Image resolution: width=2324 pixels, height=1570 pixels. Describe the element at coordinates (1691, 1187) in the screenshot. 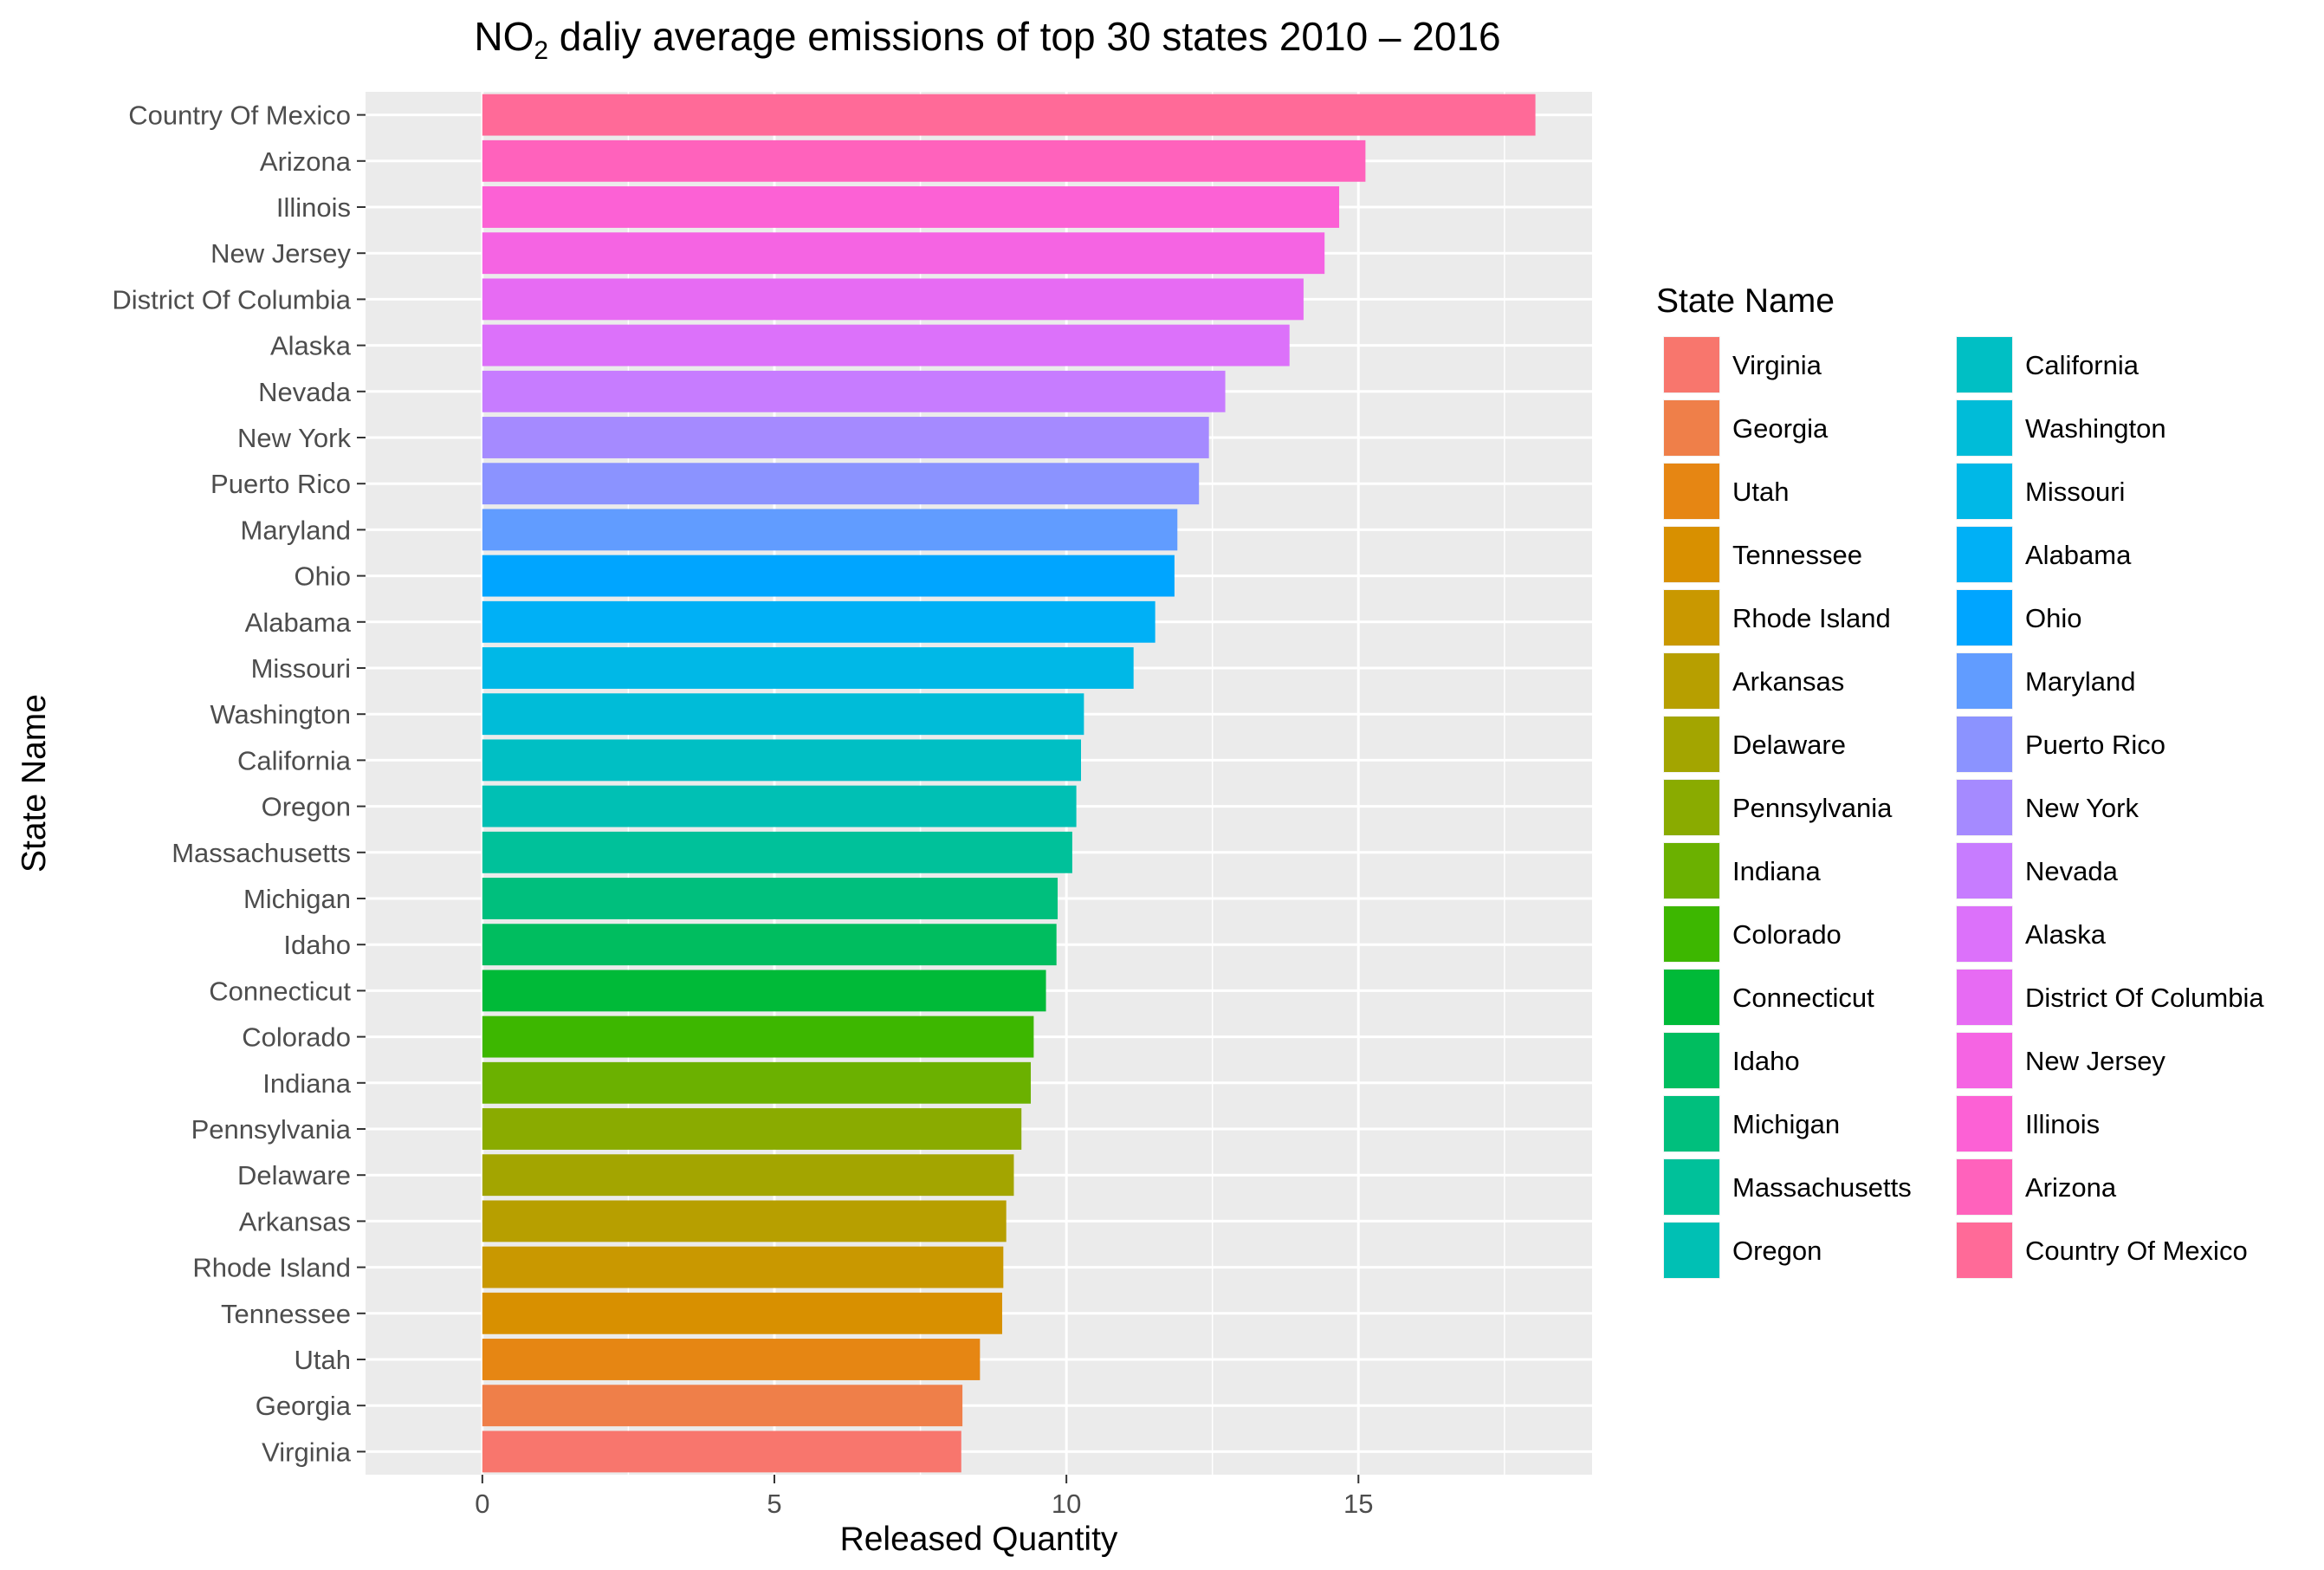

I see `legend-swatch-massachusetts` at that location.